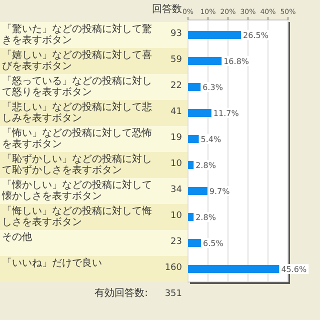 The width and height of the screenshot is (320, 320). I want to click on text: 回答数, so click(166, 9).